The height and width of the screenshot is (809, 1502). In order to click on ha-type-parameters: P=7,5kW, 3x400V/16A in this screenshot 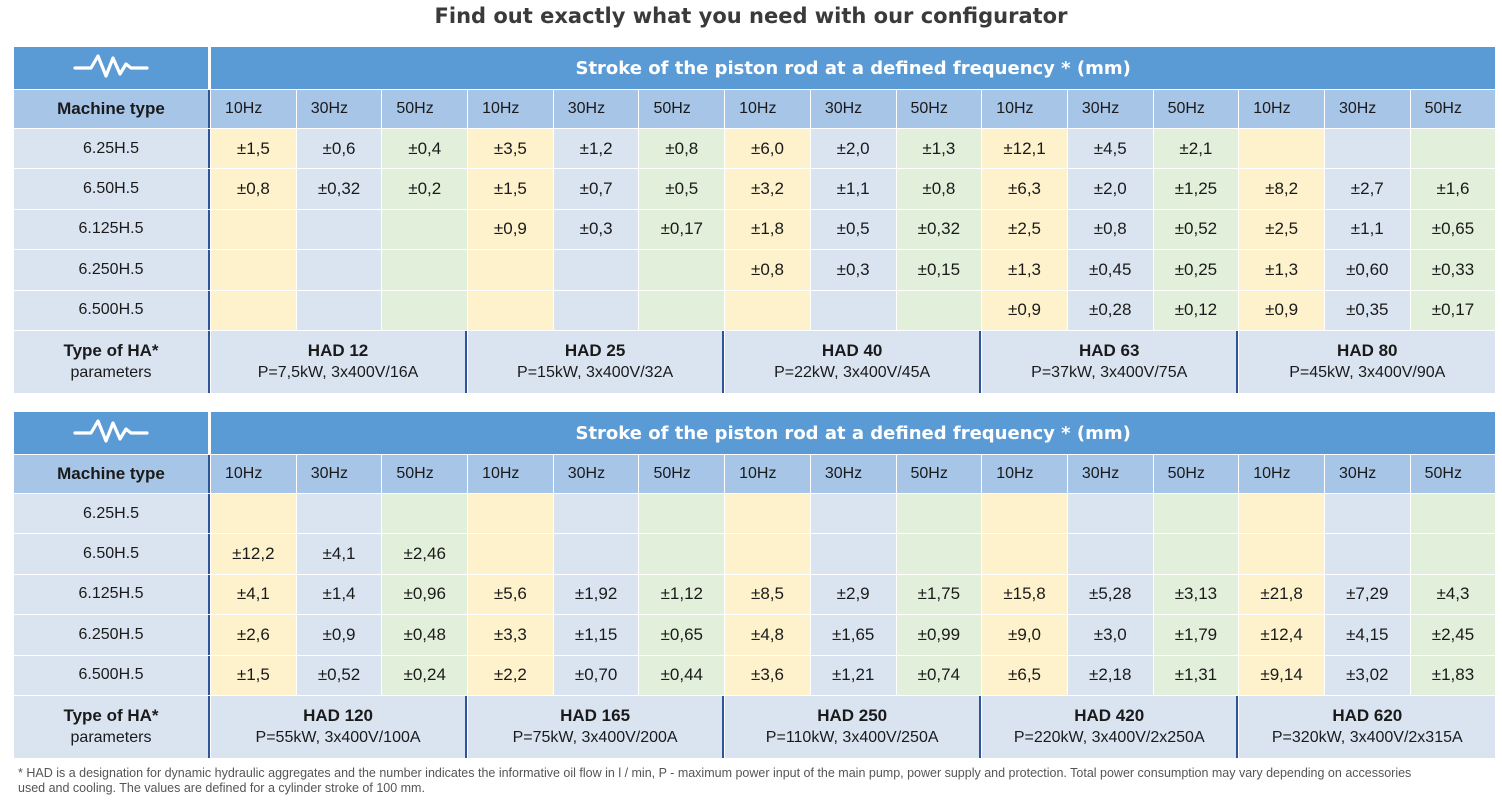, I will do `click(338, 372)`.